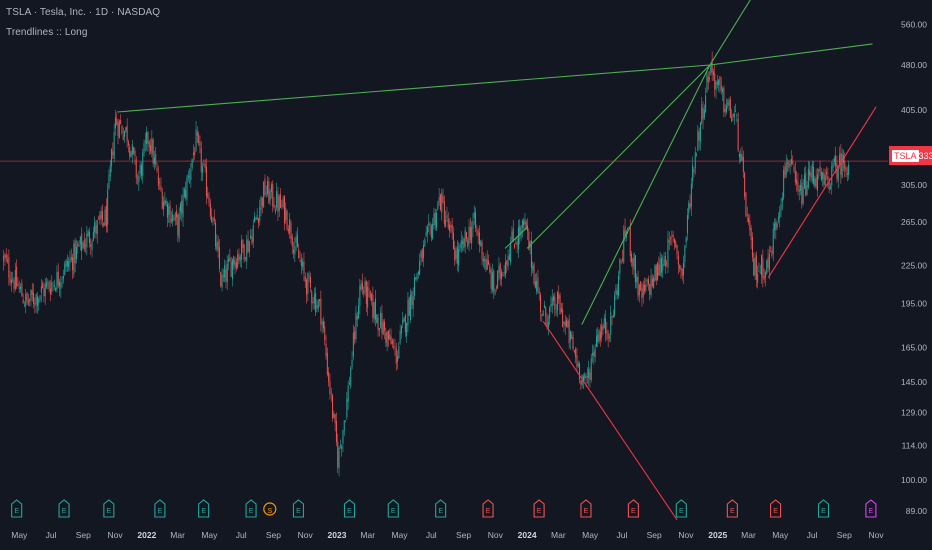 This screenshot has width=932, height=550. I want to click on indicator-label: Trendlines :: Long, so click(47, 32).